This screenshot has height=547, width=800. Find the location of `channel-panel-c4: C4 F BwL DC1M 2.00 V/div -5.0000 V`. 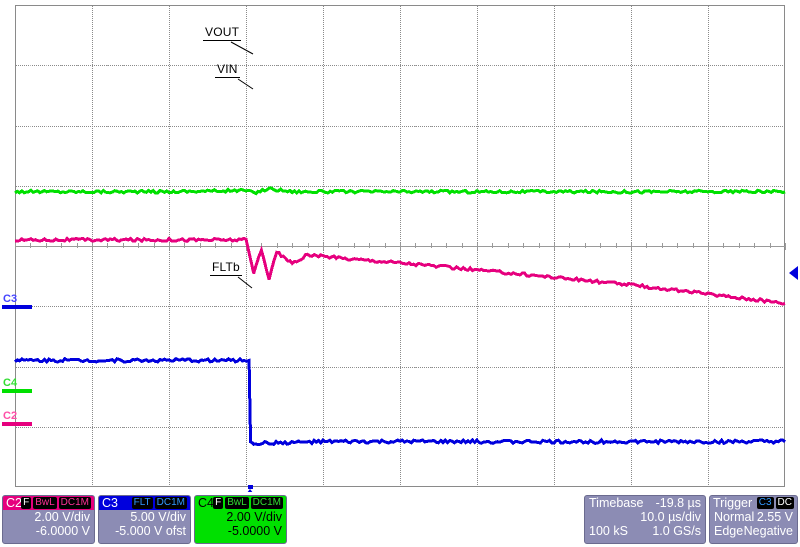

channel-panel-c4: C4 F BwL DC1M 2.00 V/div -5.0000 V is located at coordinates (240, 519).